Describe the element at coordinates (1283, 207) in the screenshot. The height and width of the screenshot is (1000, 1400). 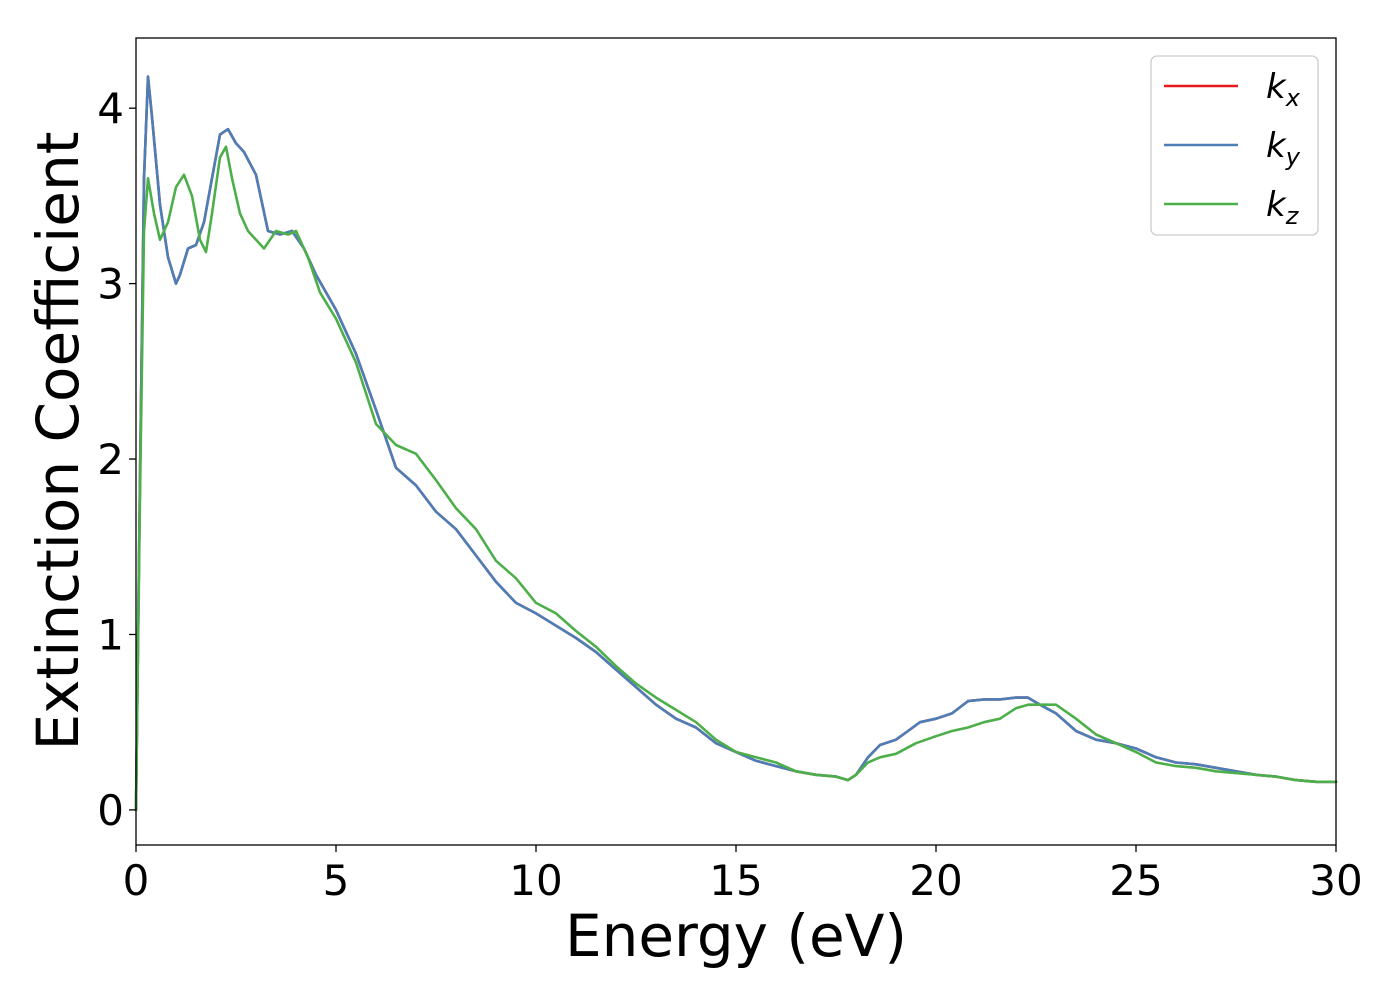
I see `legend-label: kz` at that location.